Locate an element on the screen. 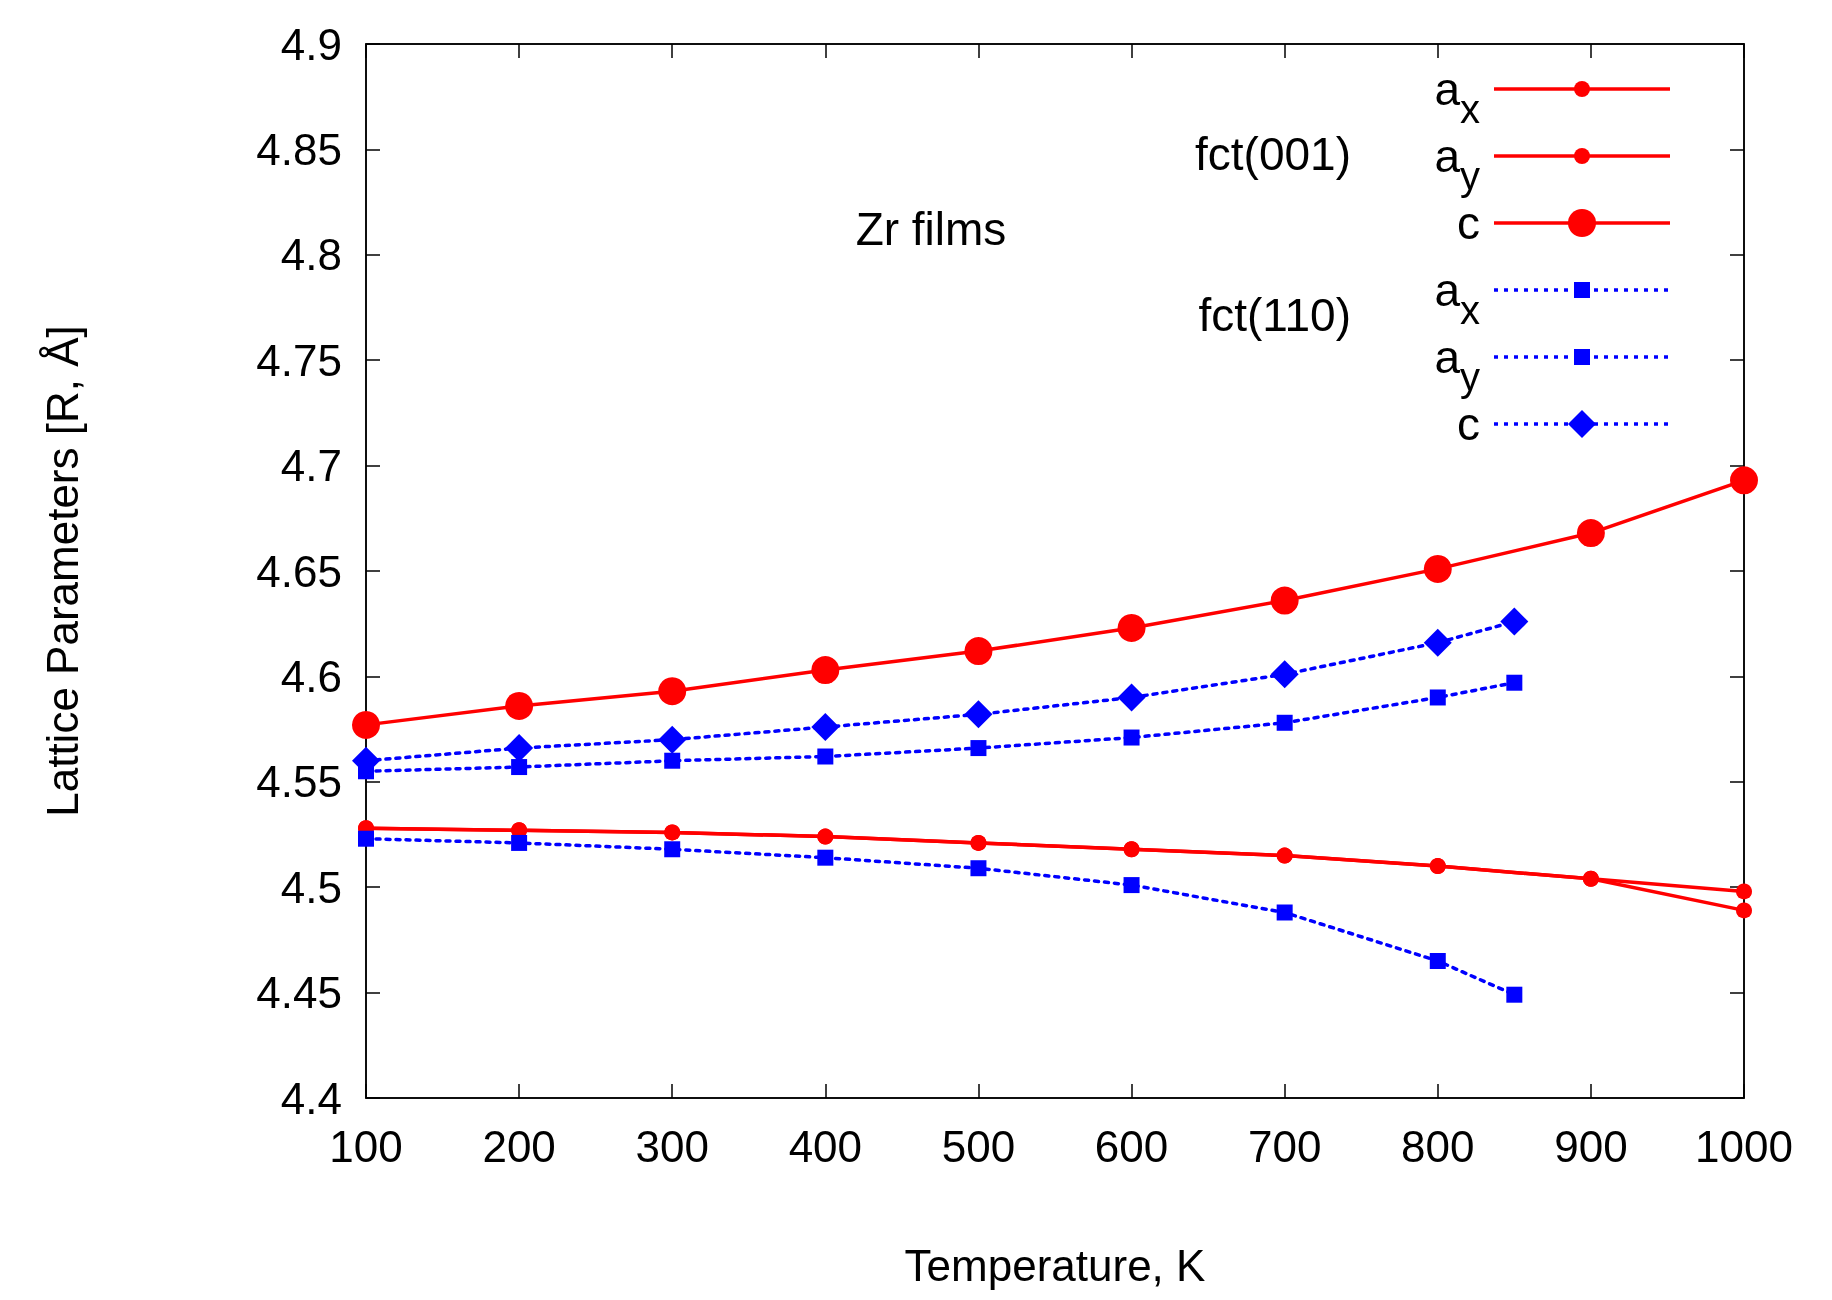 The image size is (1832, 1300). y-tick-label: 4.6 is located at coordinates (311, 676).